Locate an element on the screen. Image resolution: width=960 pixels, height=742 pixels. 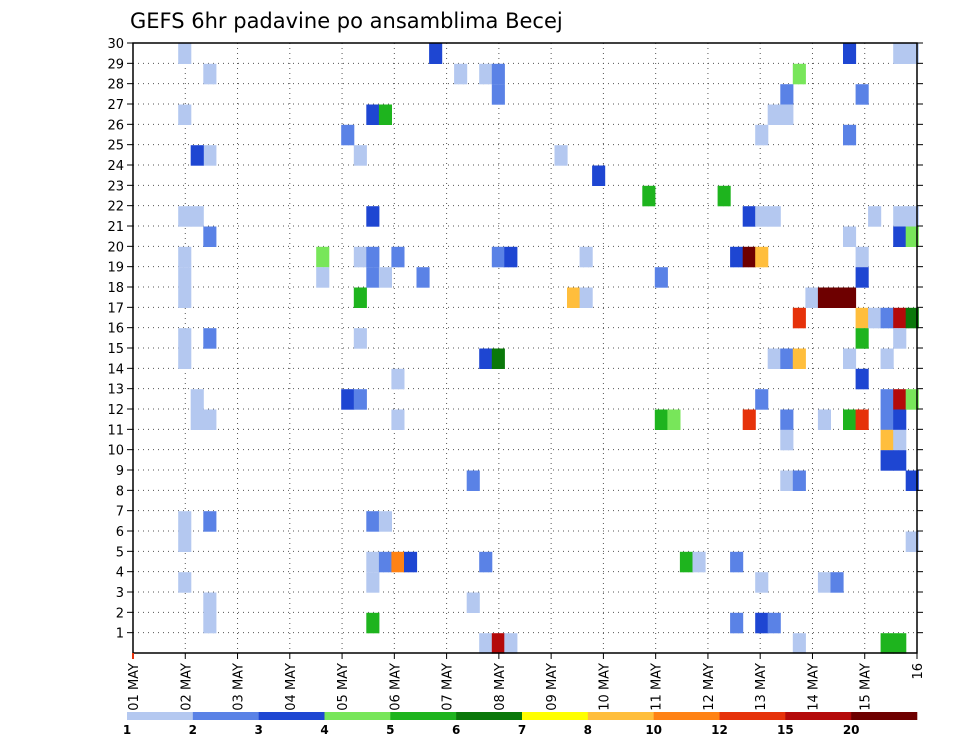
y-tick-label: 8 is located at coordinates (120, 491).